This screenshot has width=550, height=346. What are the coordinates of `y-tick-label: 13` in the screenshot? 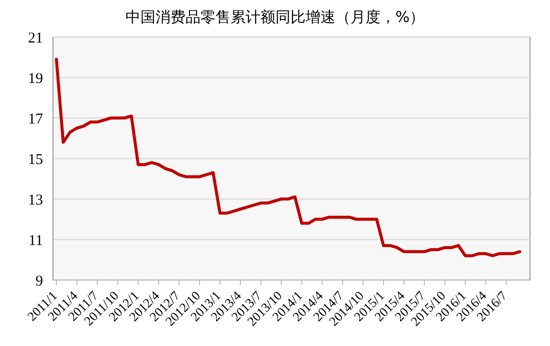 It's located at (35, 200).